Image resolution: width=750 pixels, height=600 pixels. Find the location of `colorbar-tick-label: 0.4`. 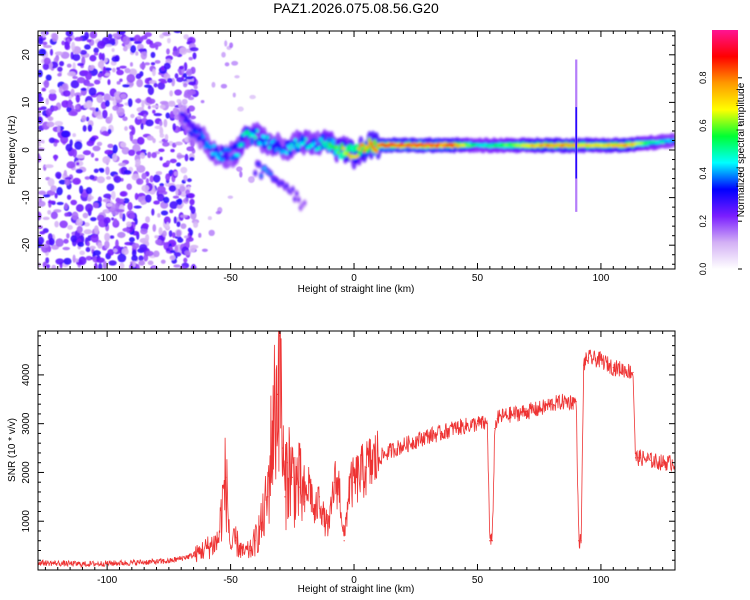

colorbar-tick-label: 0.4 is located at coordinates (703, 173).